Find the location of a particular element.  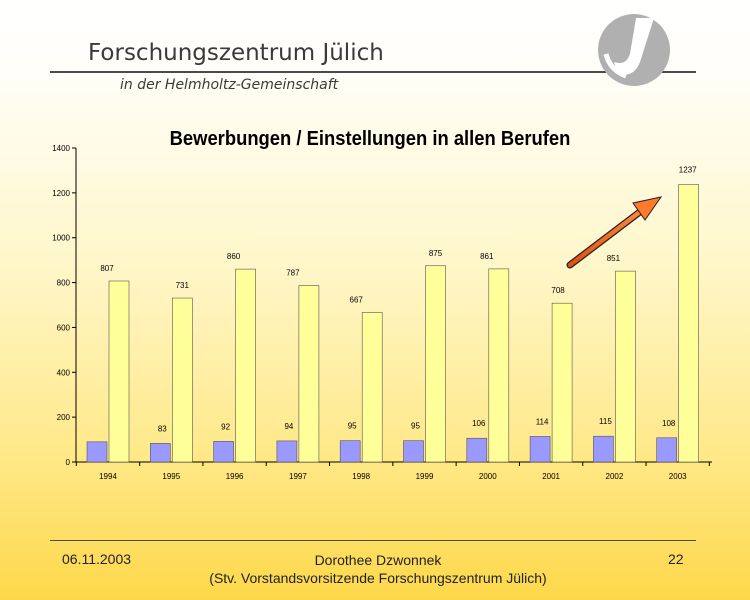

x-tick-label-2003: 2003 is located at coordinates (678, 476).